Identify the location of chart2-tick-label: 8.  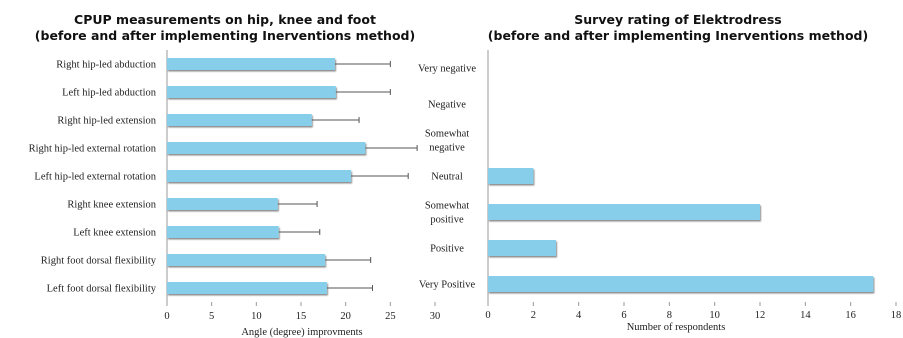
(669, 315).